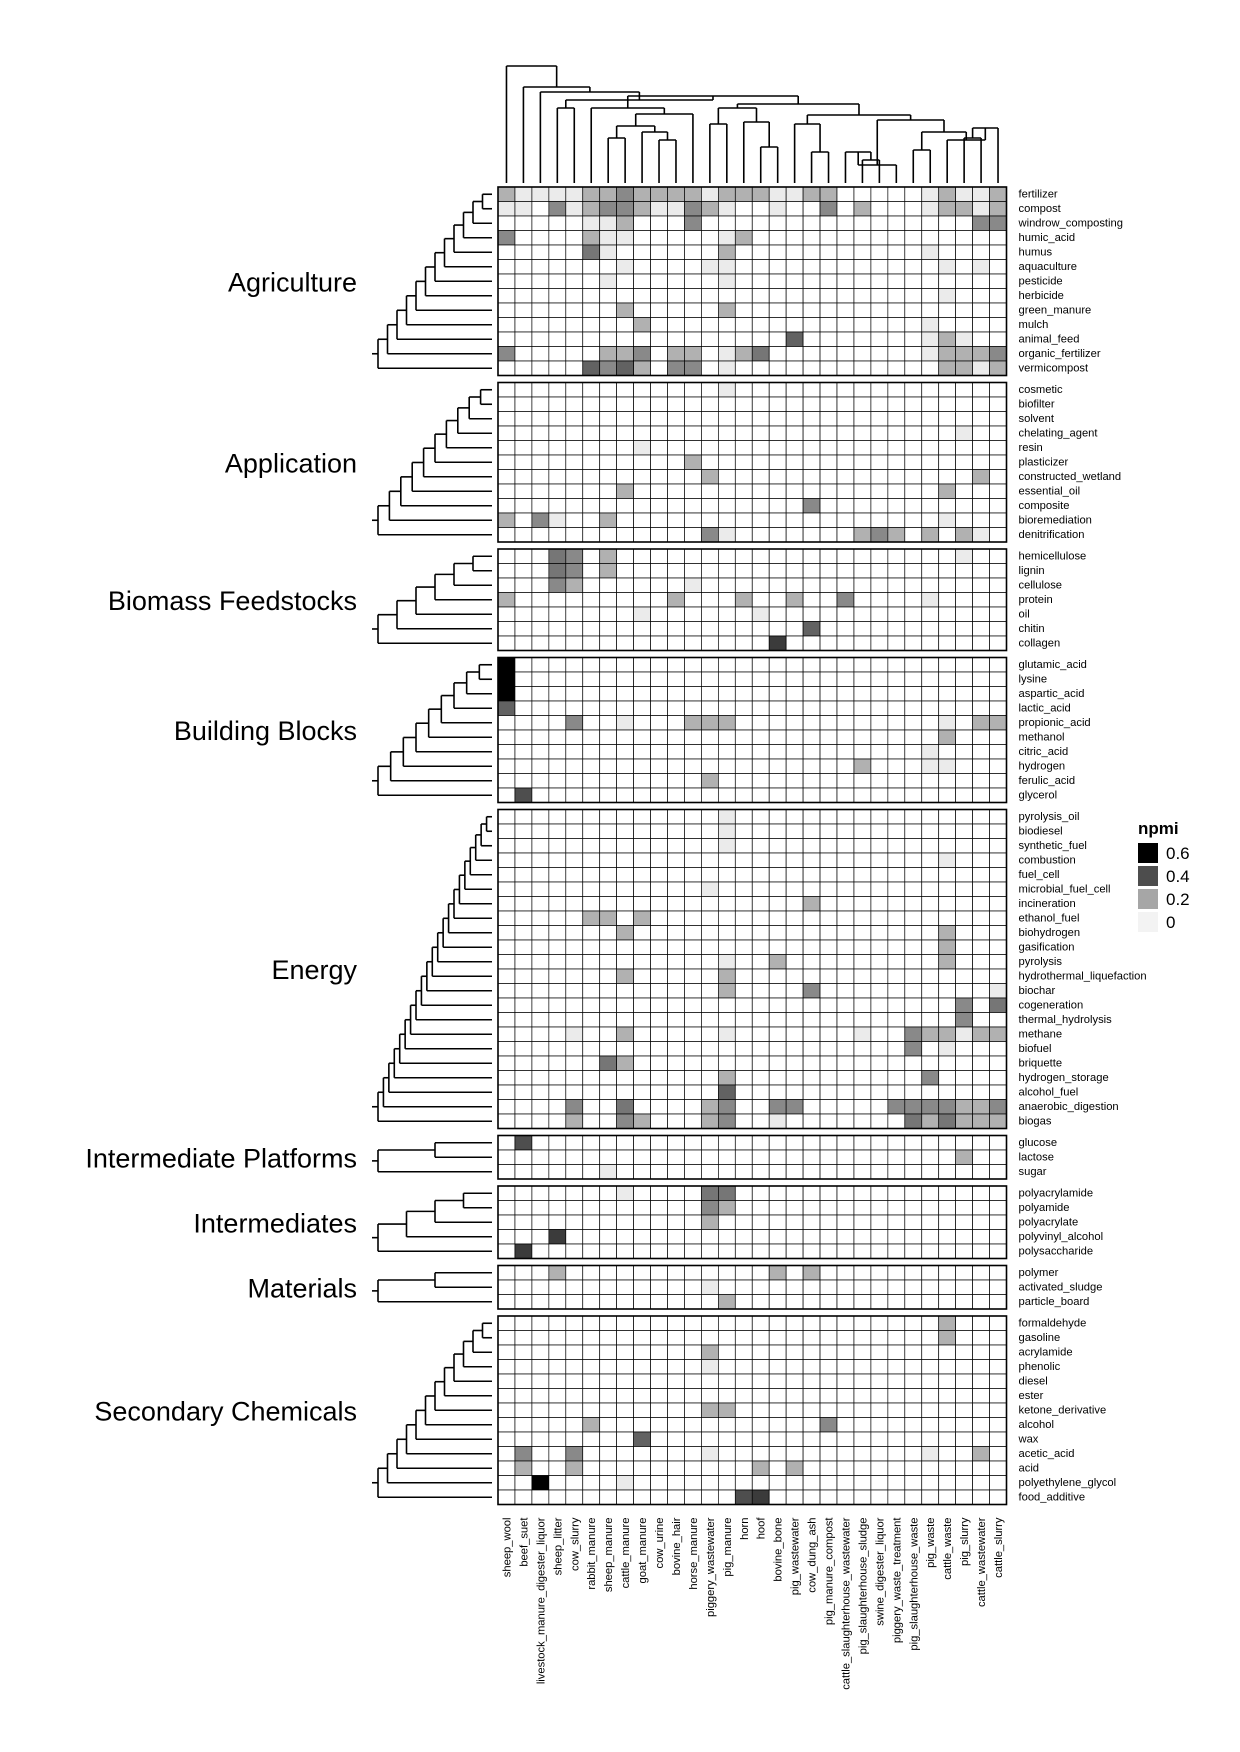 This screenshot has width=1240, height=1752. What do you see at coordinates (913, 817) in the screenshot?
I see `cell-pyrolysis-oil-pig-slaughterhouse-waste` at bounding box center [913, 817].